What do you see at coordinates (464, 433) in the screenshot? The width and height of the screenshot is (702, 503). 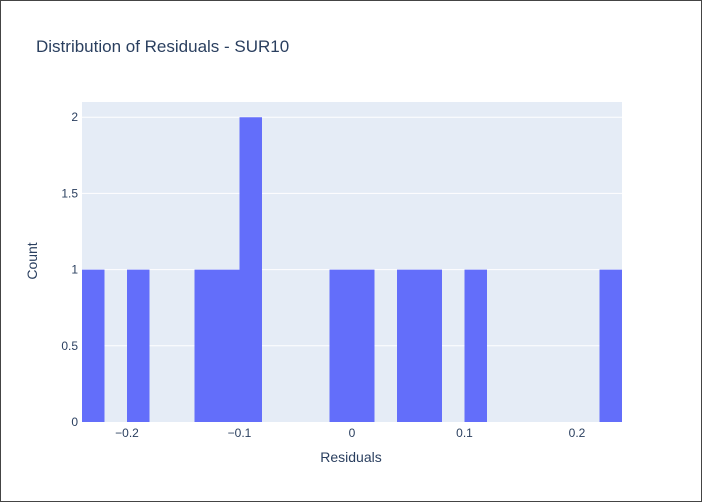 I see `x-tick-label: 0.1` at bounding box center [464, 433].